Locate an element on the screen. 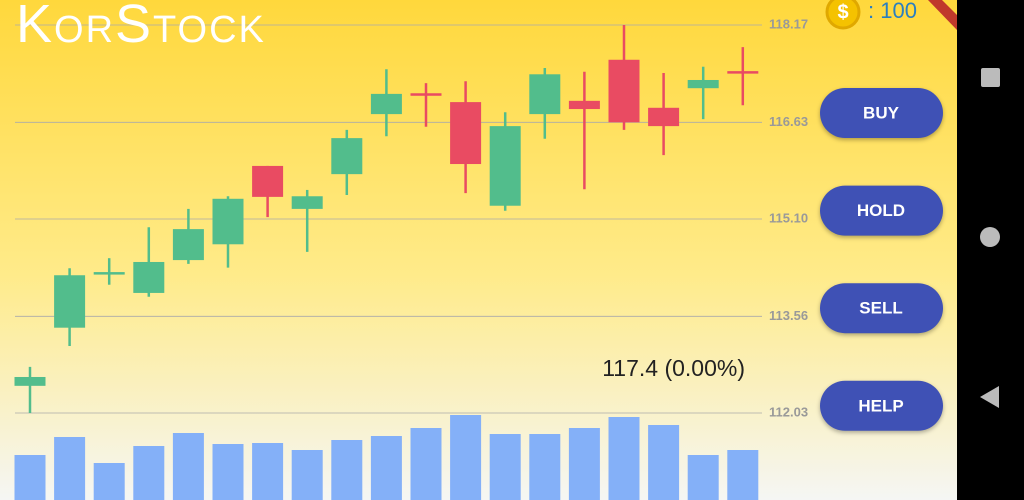  button-label: HOLD is located at coordinates (881, 210).